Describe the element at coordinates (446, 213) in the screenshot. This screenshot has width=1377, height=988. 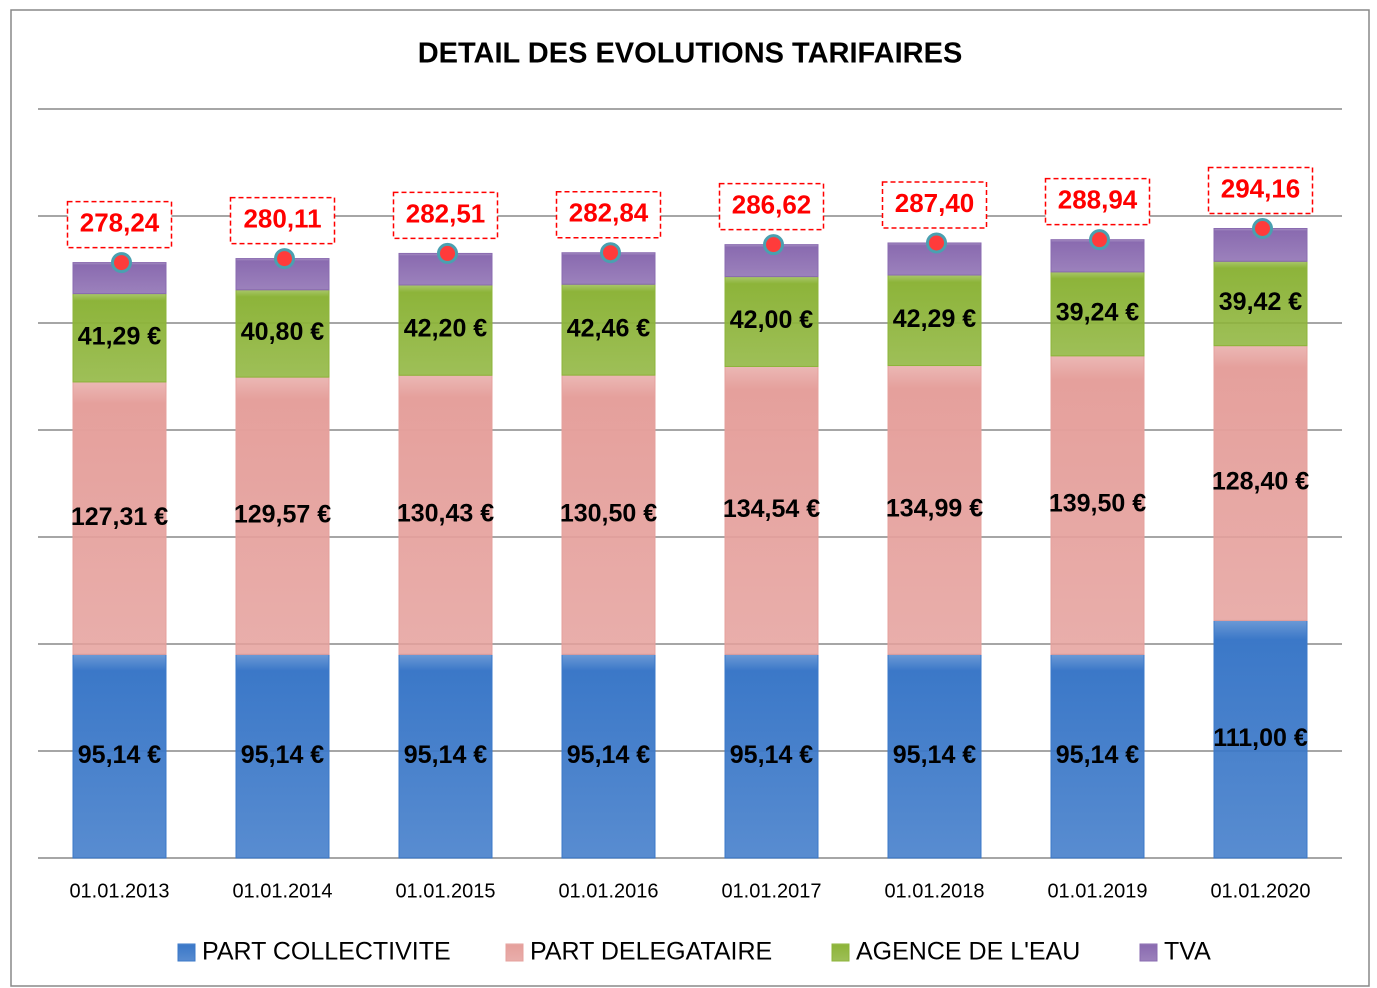
I see `total-label: 282,51` at that location.